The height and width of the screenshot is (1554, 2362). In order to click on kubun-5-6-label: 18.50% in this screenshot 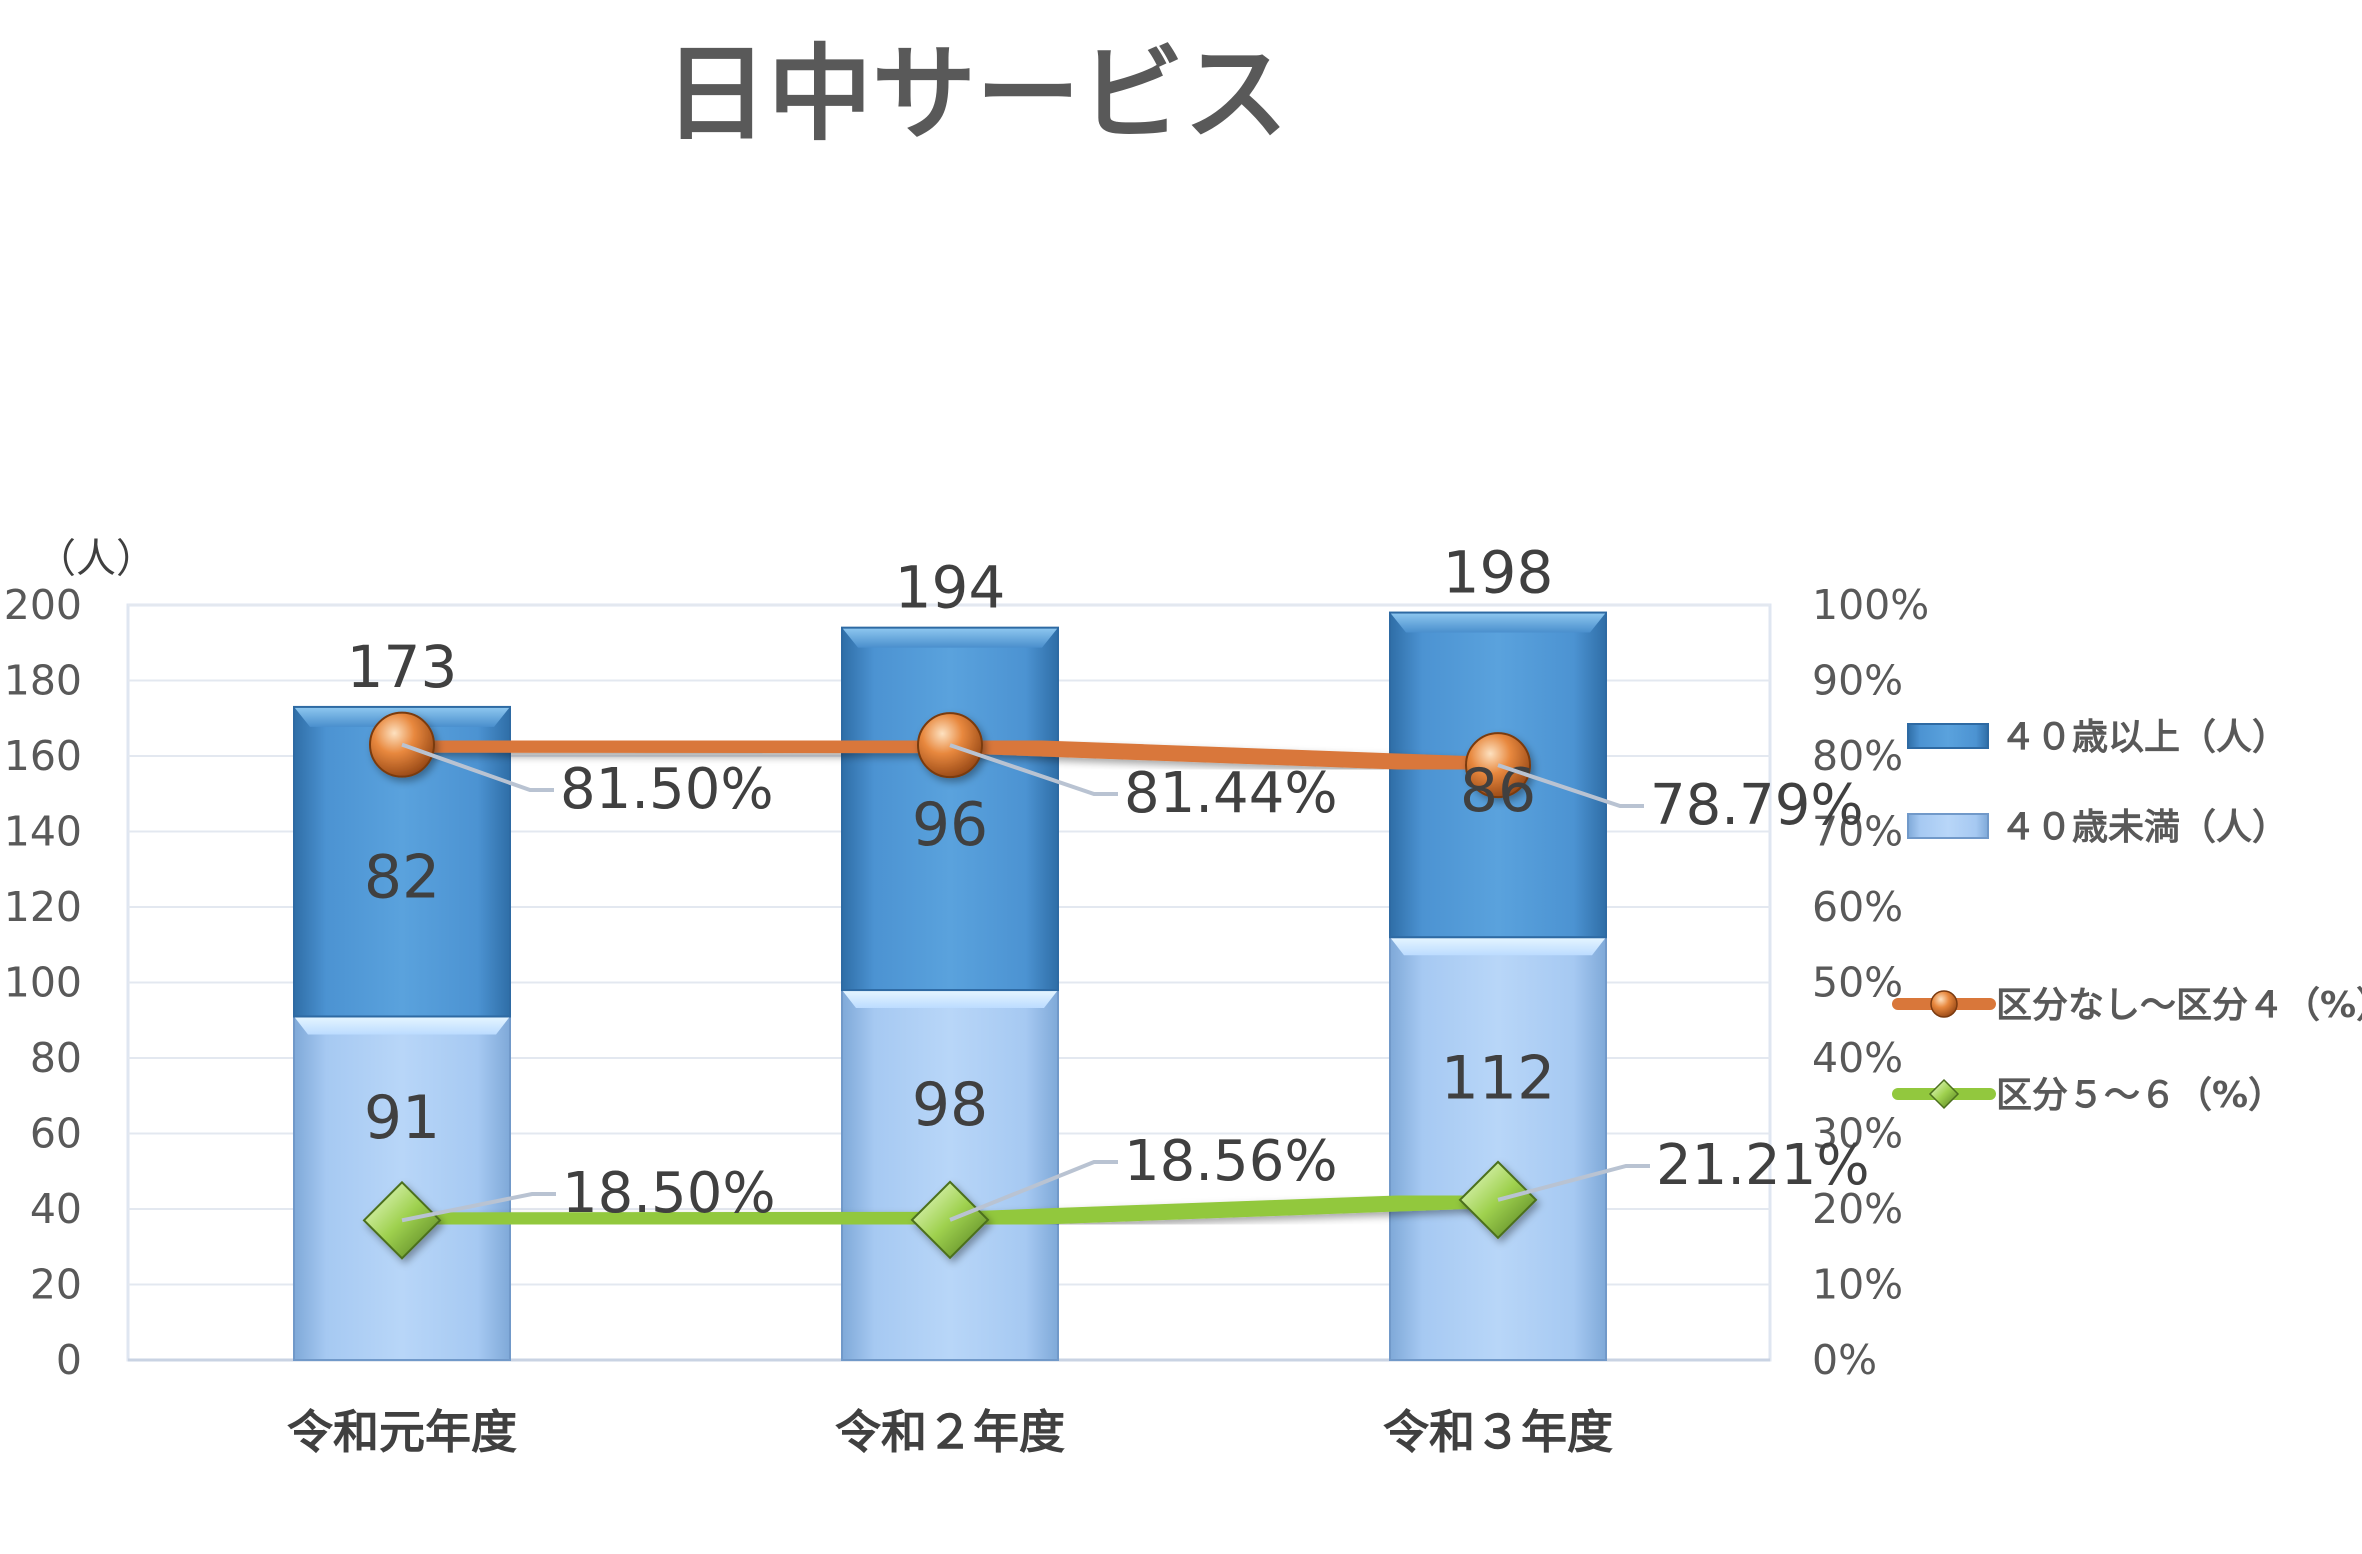, I will do `click(669, 1193)`.